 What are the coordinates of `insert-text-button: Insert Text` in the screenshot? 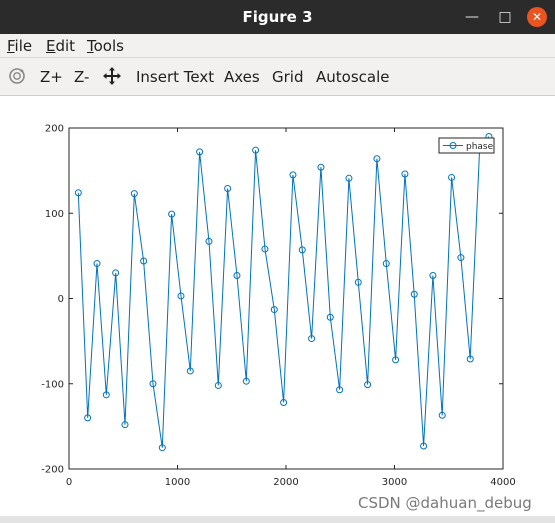 It's located at (175, 77).